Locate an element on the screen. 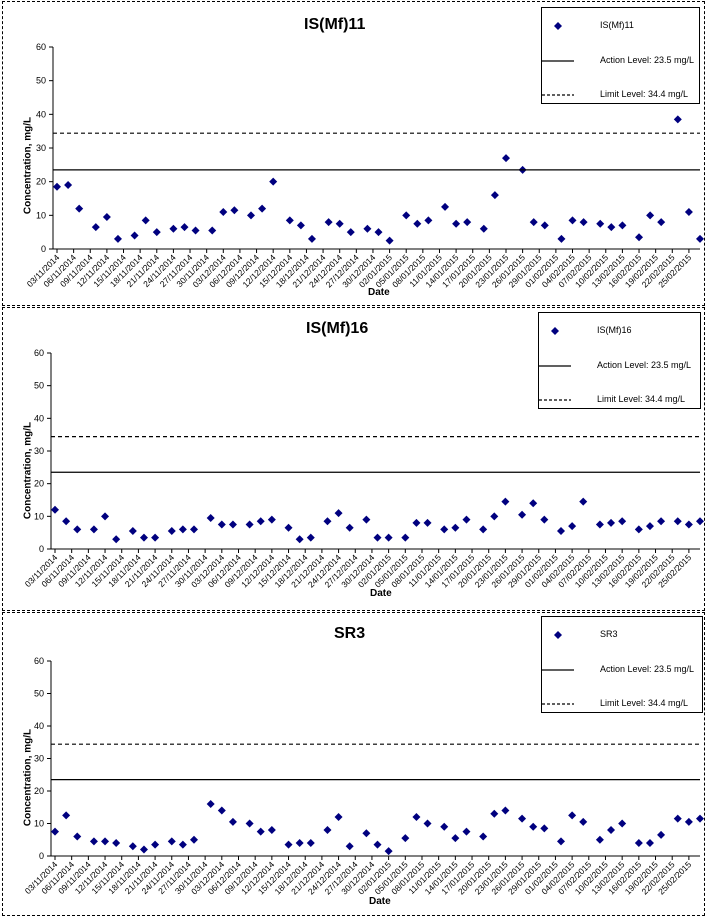 The image size is (709, 918). y-axis-label: Concentration, mg/L is located at coordinates (28, 165).